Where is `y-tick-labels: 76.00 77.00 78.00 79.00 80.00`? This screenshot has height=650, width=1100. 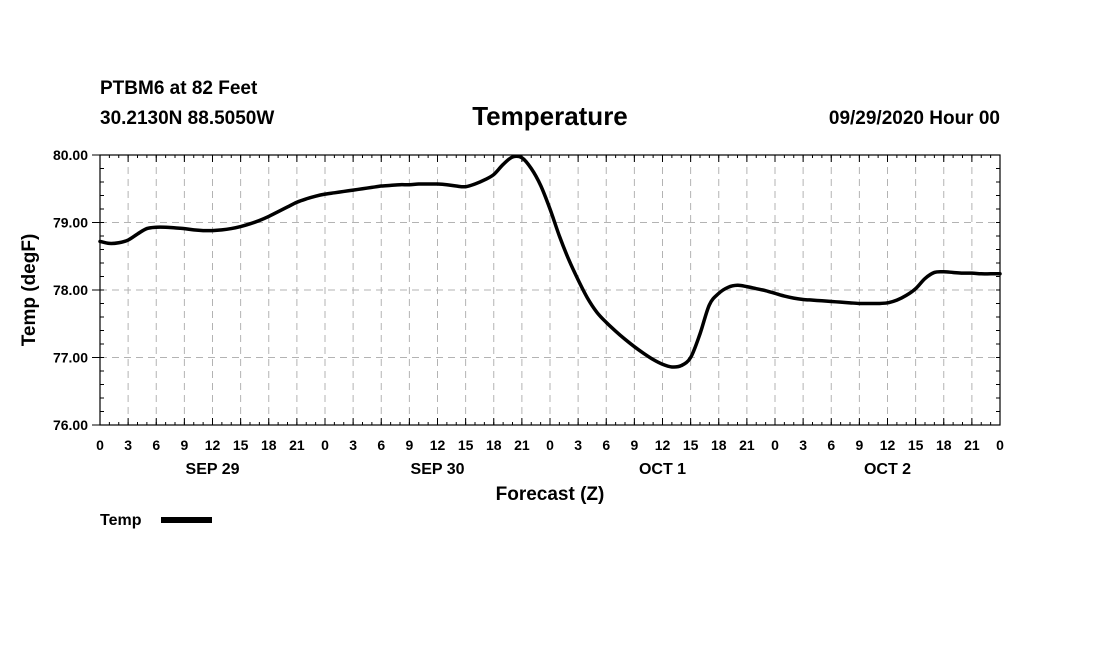 y-tick-labels: 76.00 77.00 78.00 79.00 80.00 is located at coordinates (70, 290).